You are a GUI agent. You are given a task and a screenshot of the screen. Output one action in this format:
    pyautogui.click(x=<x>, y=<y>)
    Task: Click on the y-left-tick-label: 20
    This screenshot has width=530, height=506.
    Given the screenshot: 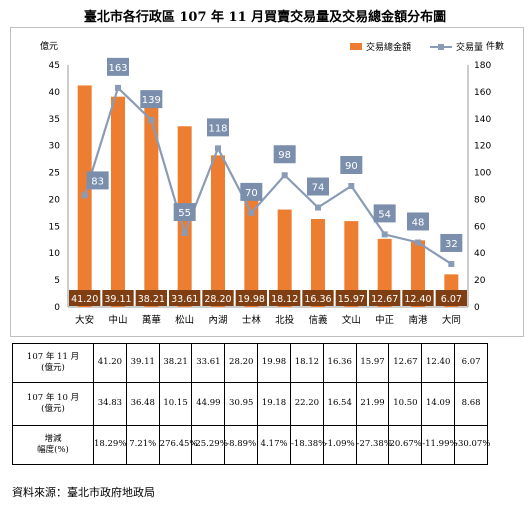 What is the action you would take?
    pyautogui.click(x=55, y=200)
    